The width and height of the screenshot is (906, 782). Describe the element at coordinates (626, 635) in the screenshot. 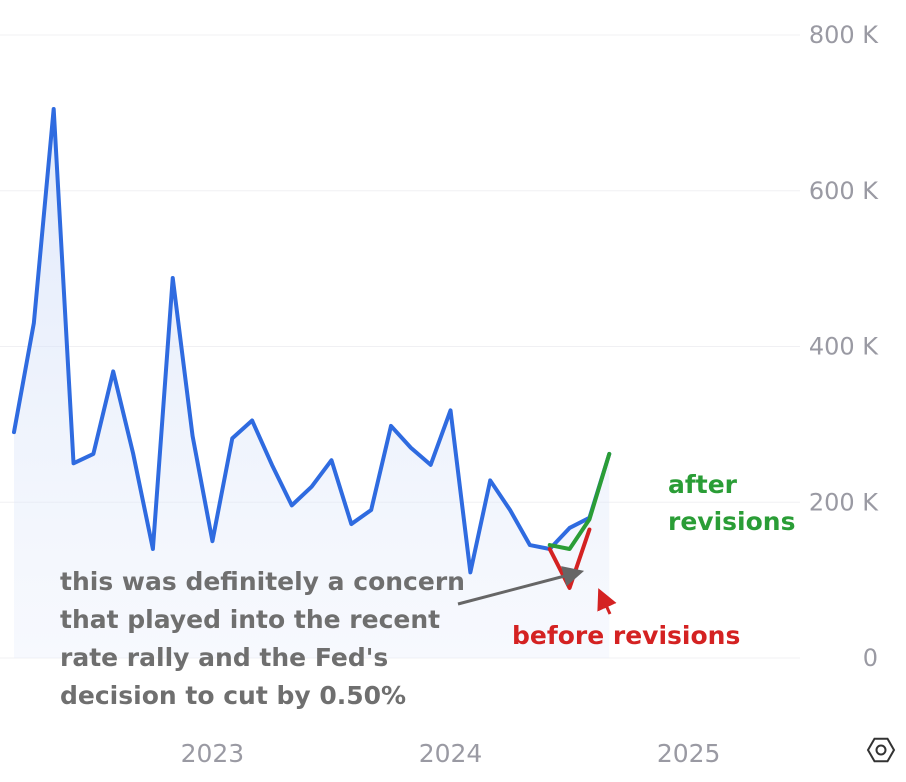

I see `before-revisions-label: before revisions` at that location.